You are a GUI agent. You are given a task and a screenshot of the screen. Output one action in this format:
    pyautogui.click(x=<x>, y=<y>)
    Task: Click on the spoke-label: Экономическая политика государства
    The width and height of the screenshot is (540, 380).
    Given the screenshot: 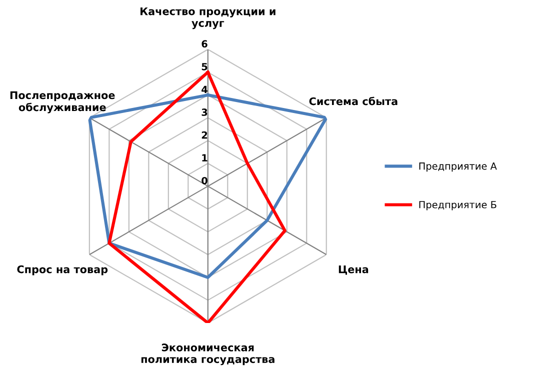 What is the action you would take?
    pyautogui.click(x=207, y=355)
    